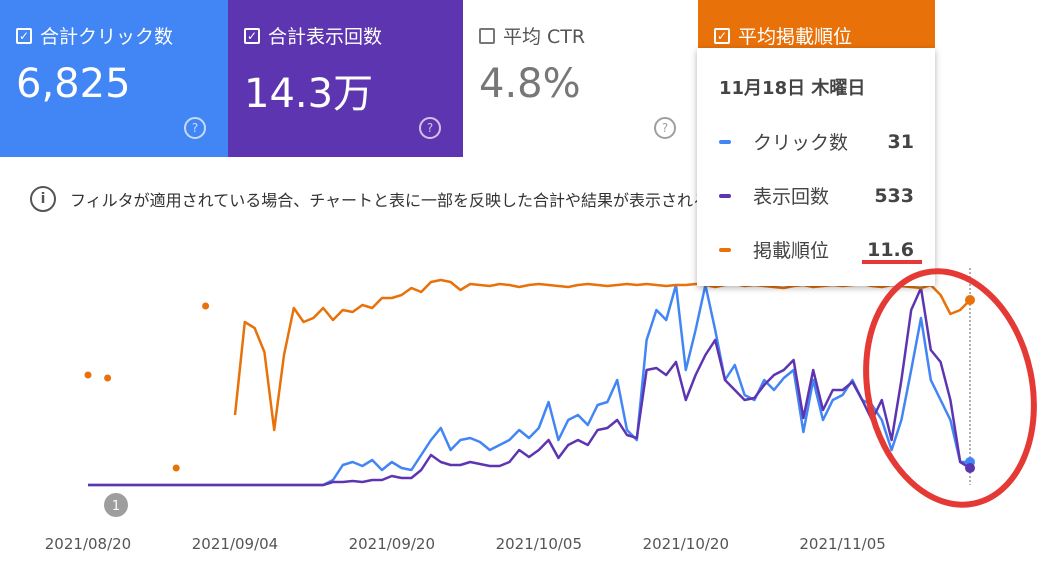 The width and height of the screenshot is (1038, 574). I want to click on card-value: 6,825, so click(73, 84).